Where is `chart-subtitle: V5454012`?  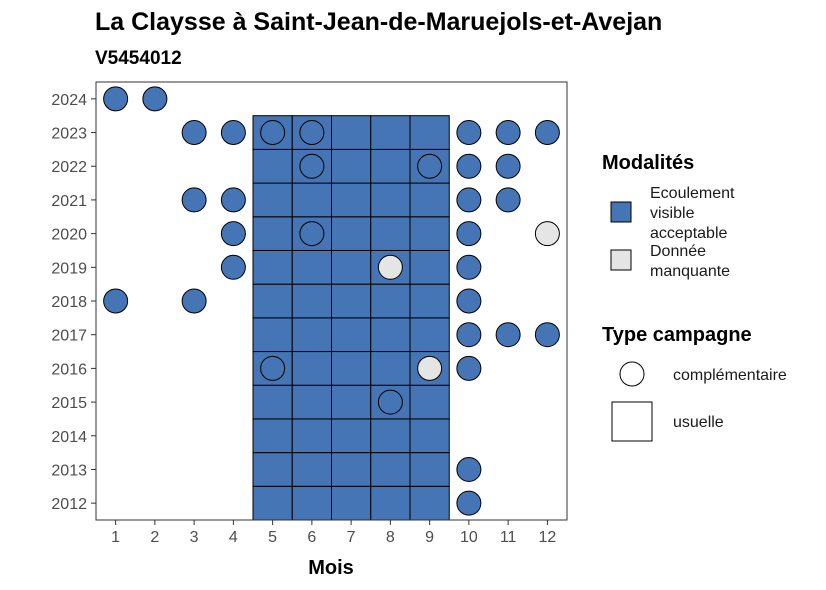
chart-subtitle: V5454012 is located at coordinates (138, 58).